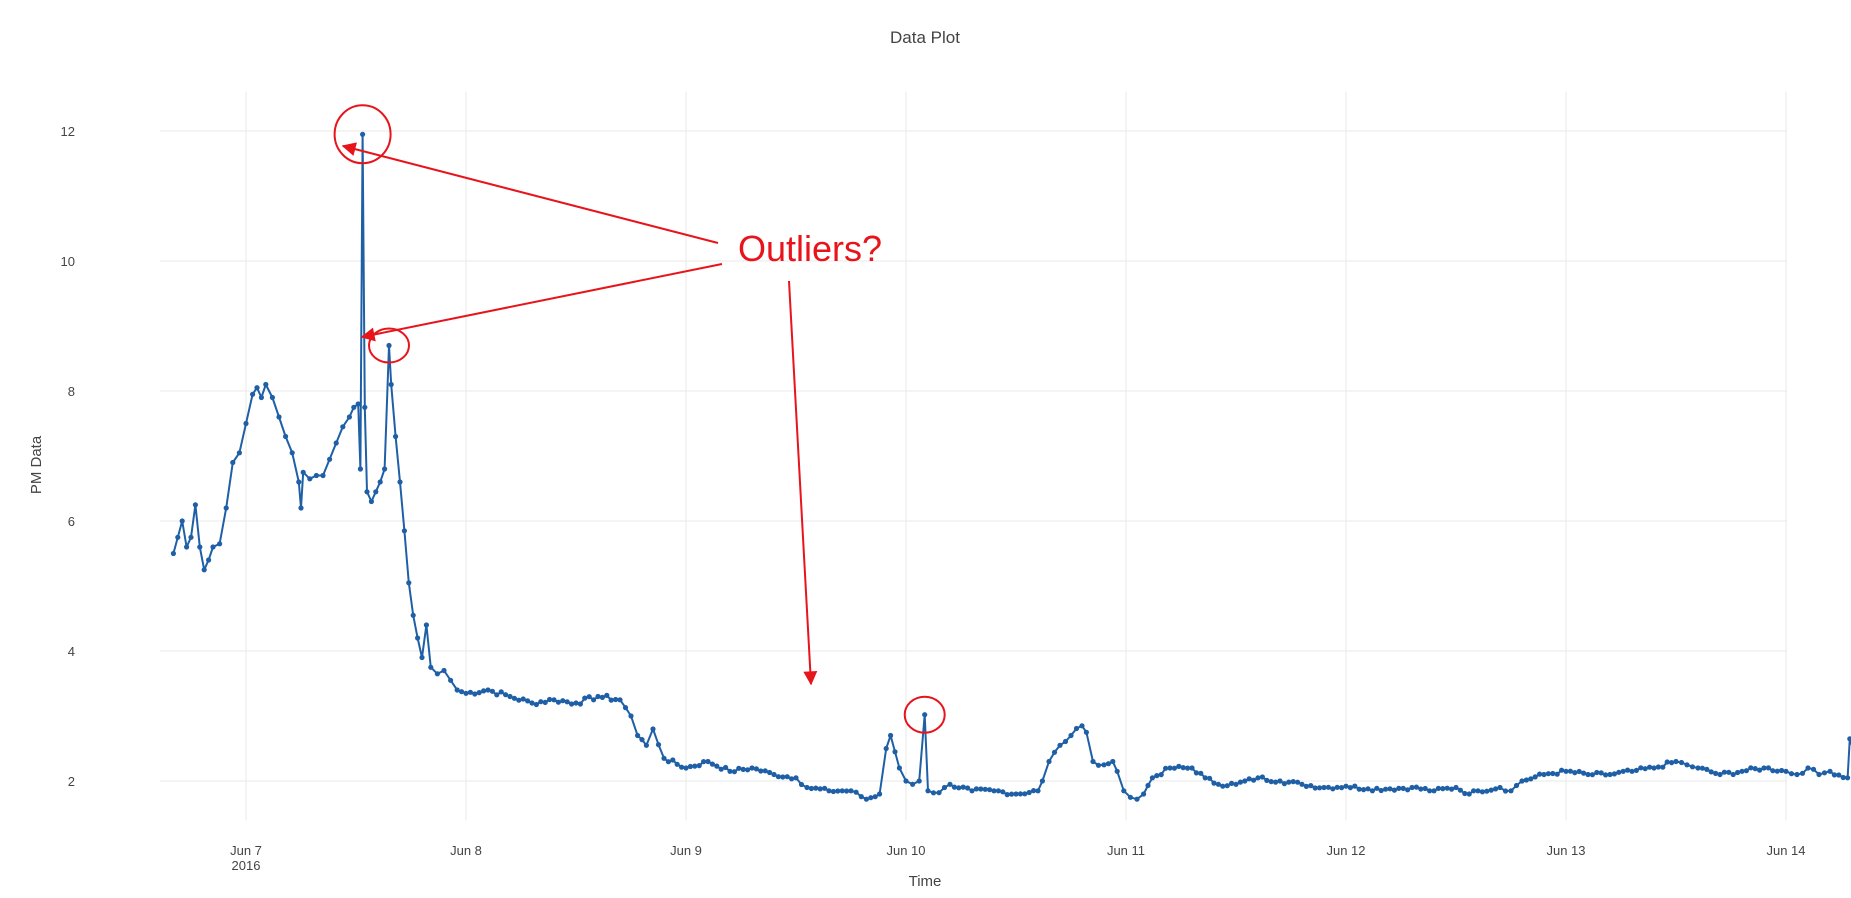 Image resolution: width=1851 pixels, height=898 pixels. Describe the element at coordinates (1345, 850) in the screenshot. I see `x-tick-label-5: Jun 12` at that location.